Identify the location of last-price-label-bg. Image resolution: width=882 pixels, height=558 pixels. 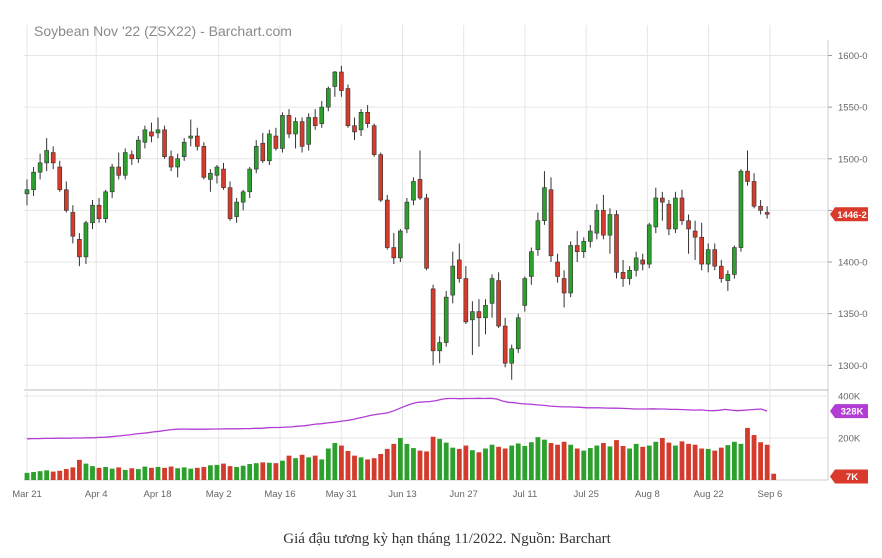
(849, 214).